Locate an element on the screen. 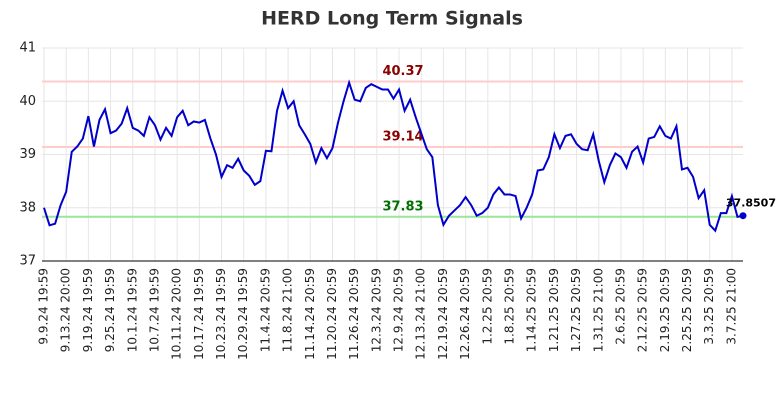 This screenshot has height=400, width=784. last-point is located at coordinates (743, 216).